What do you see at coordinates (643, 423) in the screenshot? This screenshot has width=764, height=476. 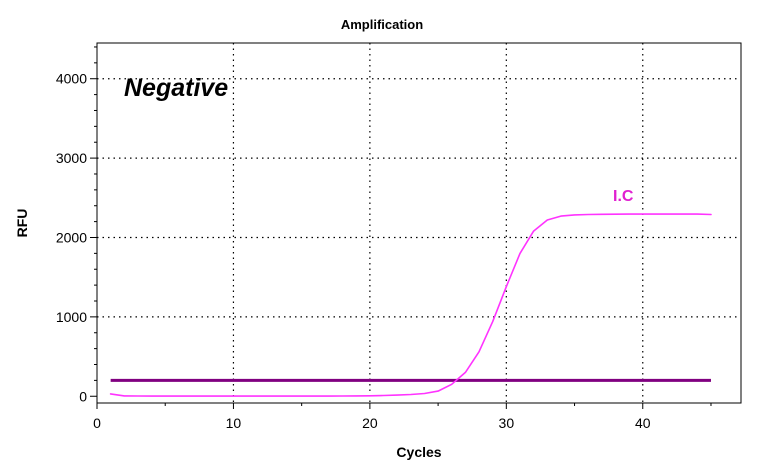 I see `x-tick-label: 40` at bounding box center [643, 423].